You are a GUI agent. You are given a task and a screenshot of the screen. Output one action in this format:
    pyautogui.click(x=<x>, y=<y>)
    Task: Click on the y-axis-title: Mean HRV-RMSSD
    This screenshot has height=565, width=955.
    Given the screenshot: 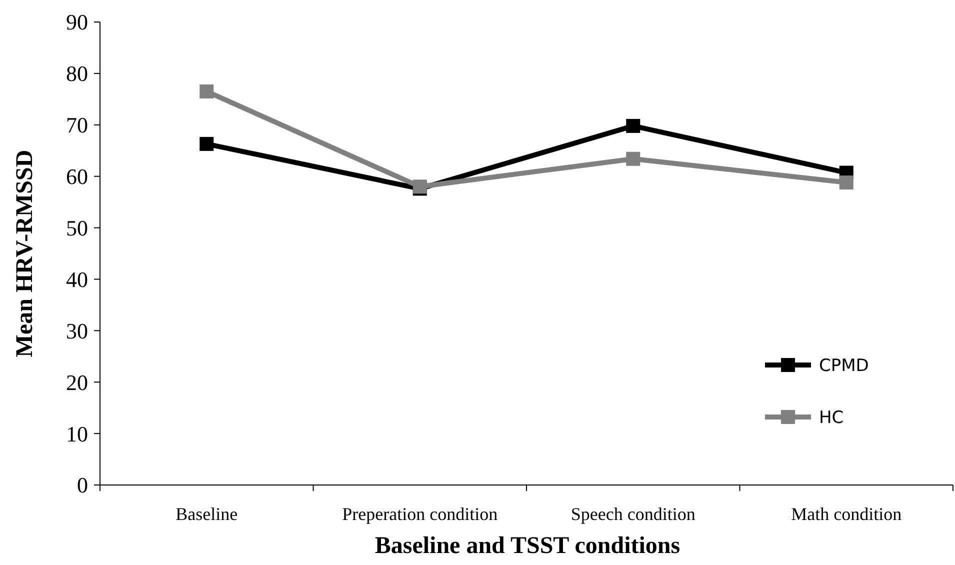 What is the action you would take?
    pyautogui.click(x=25, y=254)
    